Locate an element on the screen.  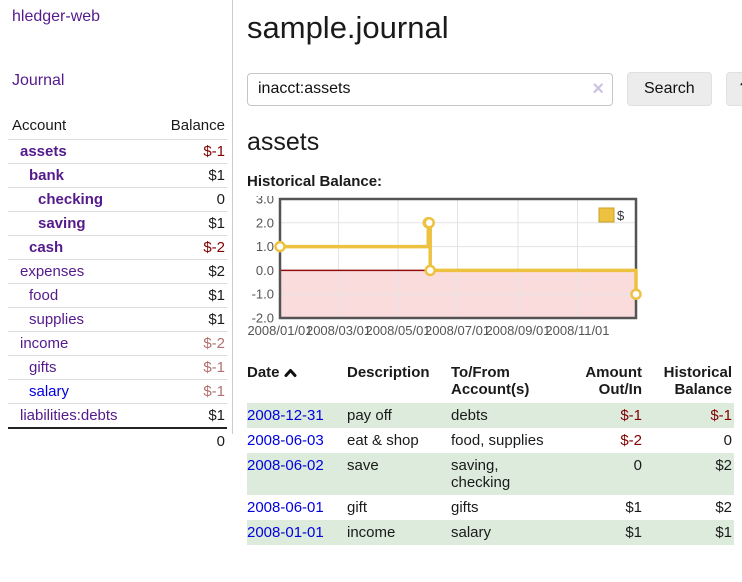
sidebar-account-link-supplies: supplies is located at coordinates (57, 319).